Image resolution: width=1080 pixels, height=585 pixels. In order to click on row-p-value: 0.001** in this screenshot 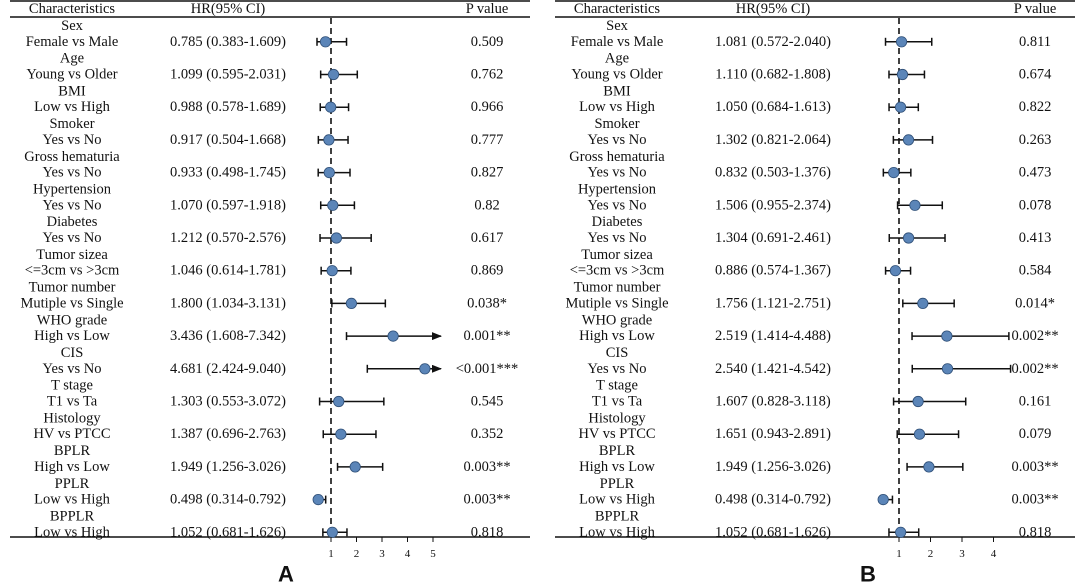, I will do `click(486, 336)`.